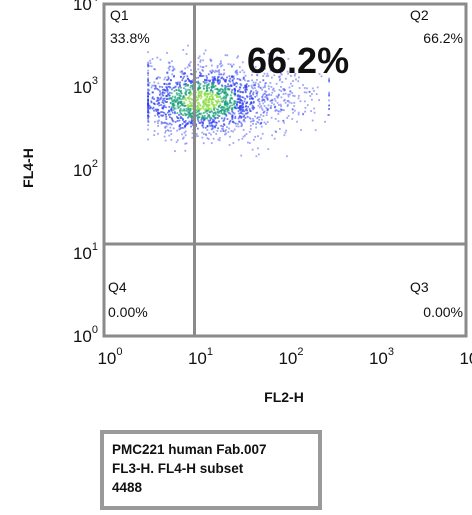  Describe the element at coordinates (119, 15) in the screenshot. I see `quadrant-q1-name: Q1` at that location.